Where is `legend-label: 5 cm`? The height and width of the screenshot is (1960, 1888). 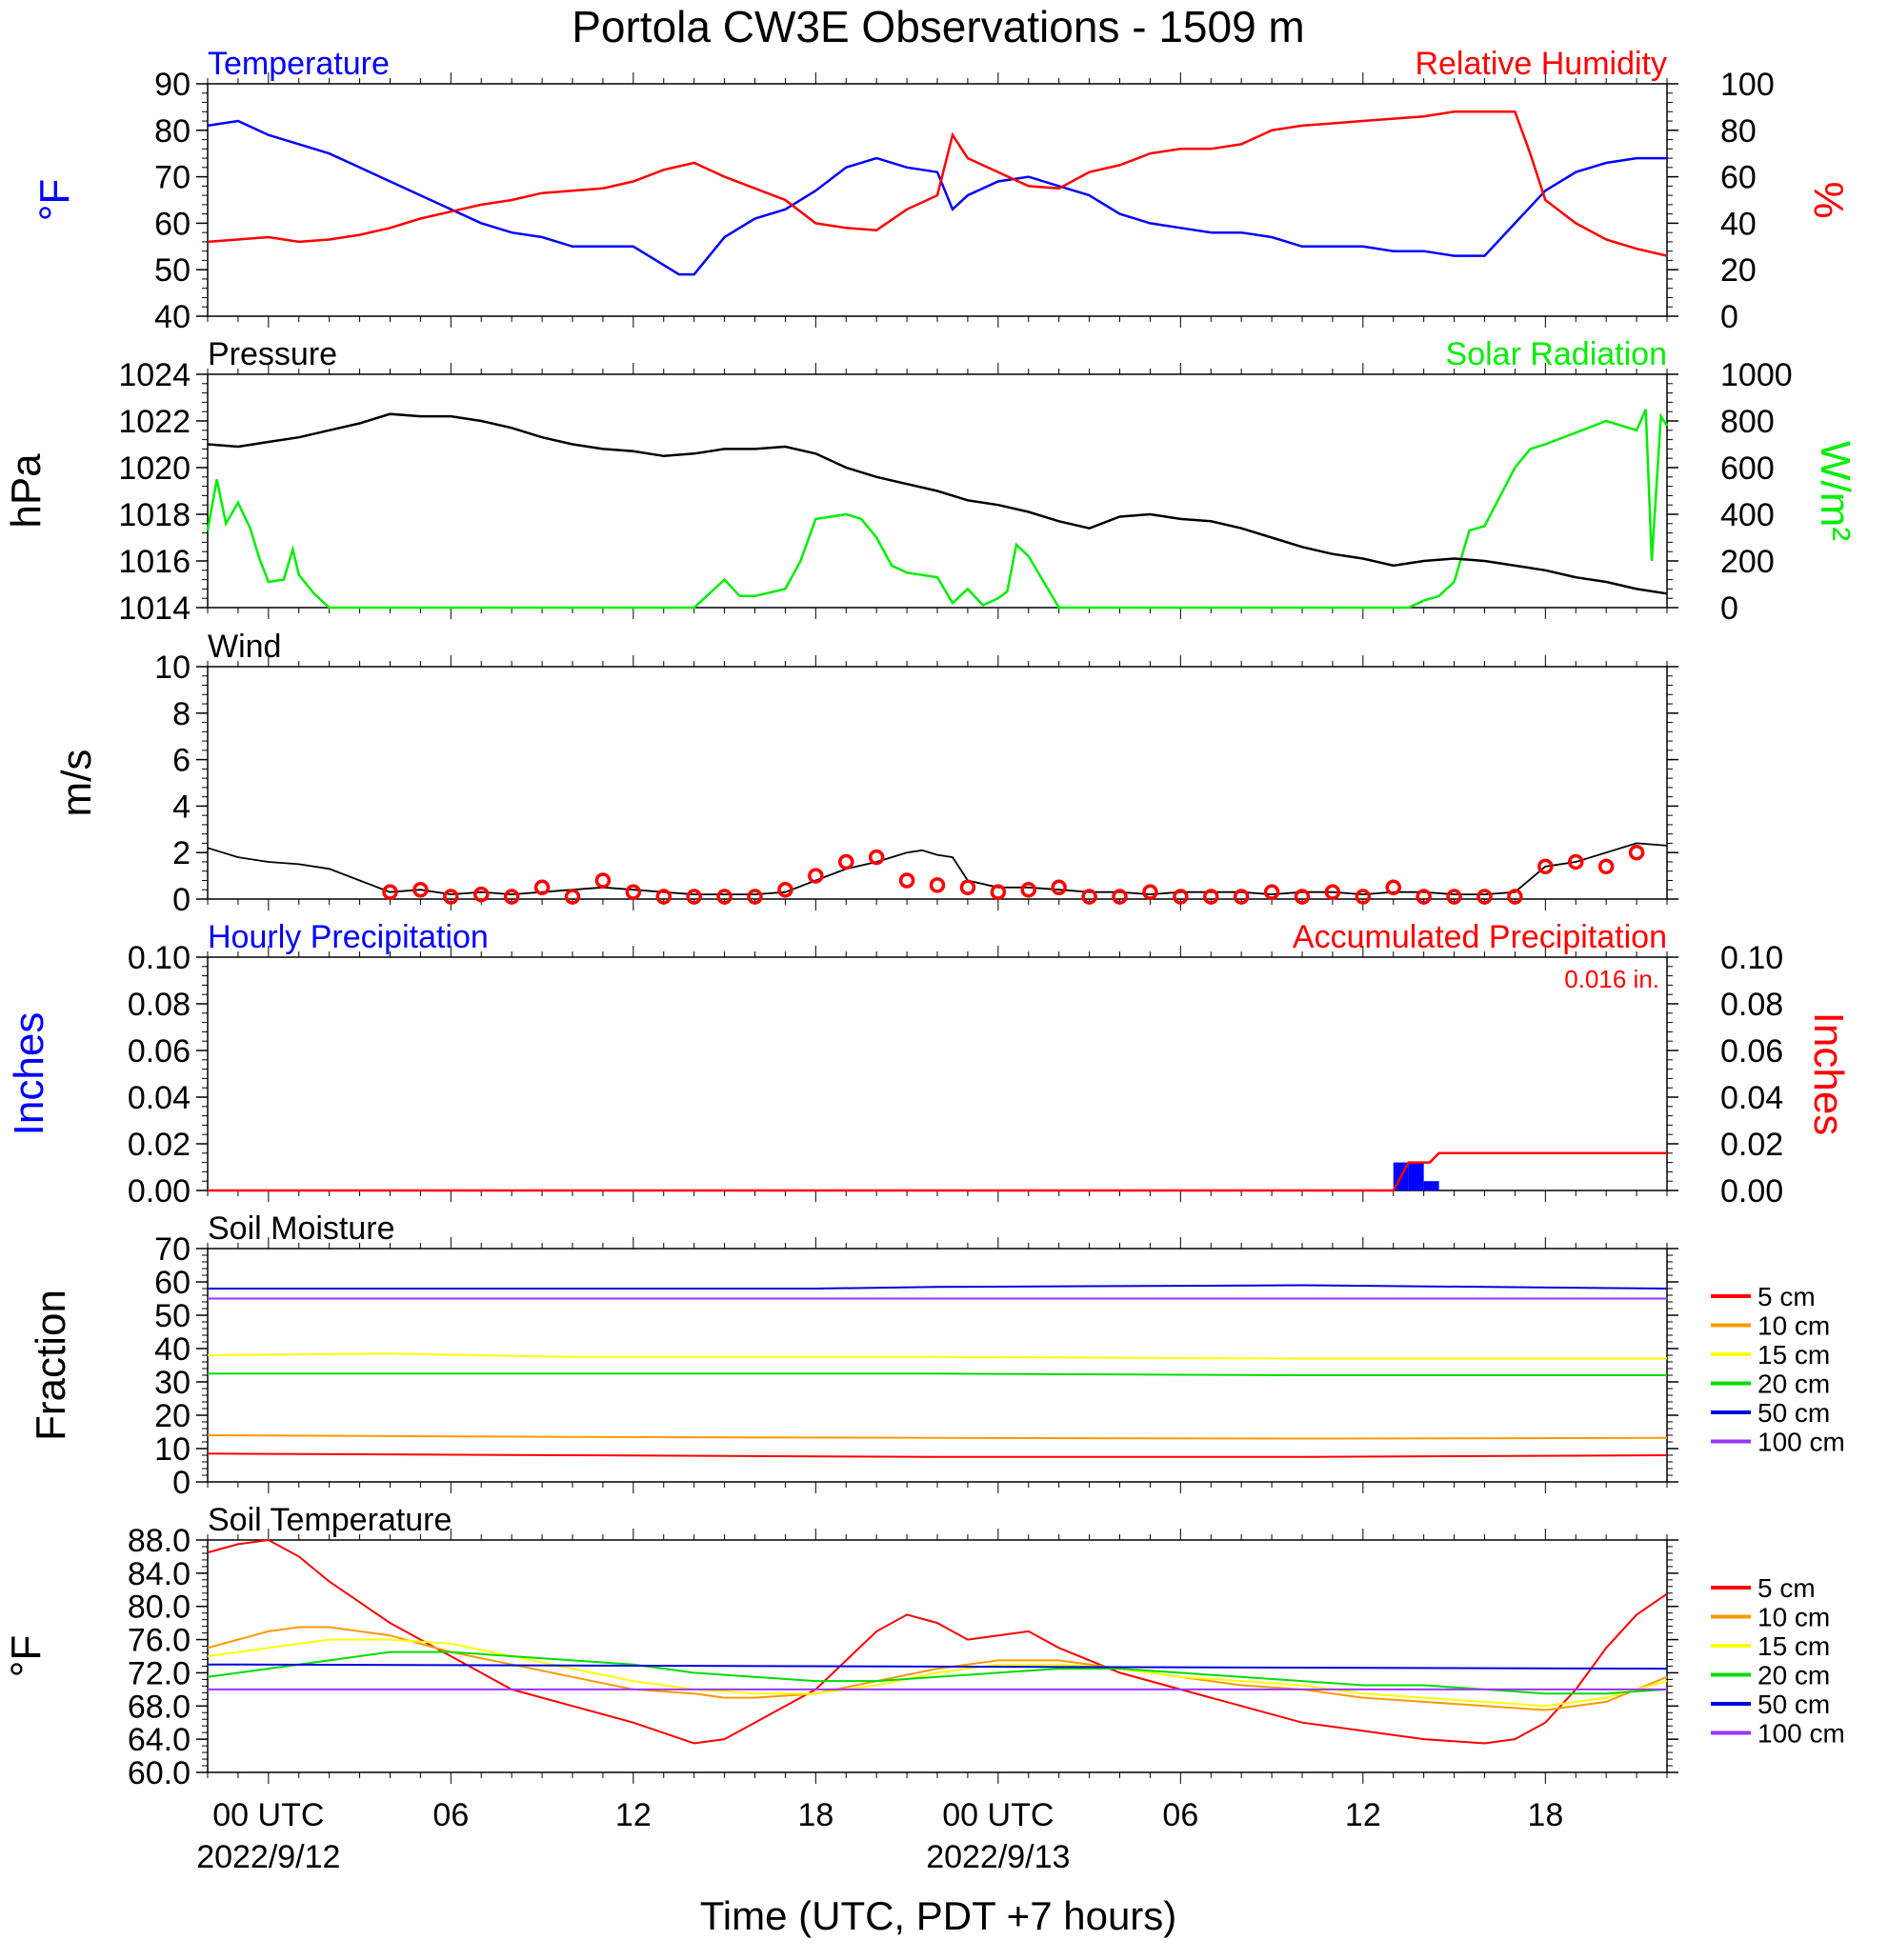
legend-label: 5 cm is located at coordinates (1786, 1588).